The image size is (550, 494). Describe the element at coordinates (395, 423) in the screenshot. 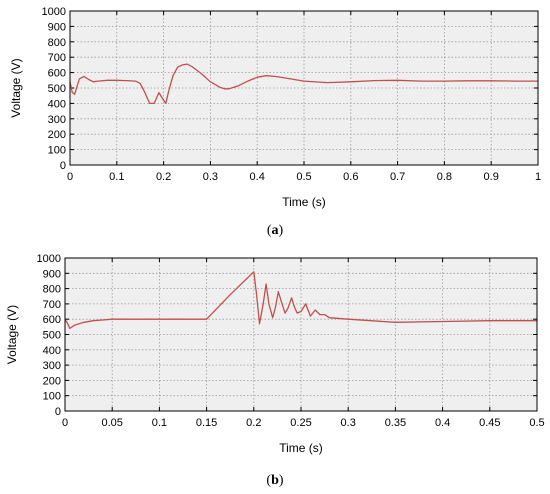

I see `x-tick-label: 0.35` at that location.